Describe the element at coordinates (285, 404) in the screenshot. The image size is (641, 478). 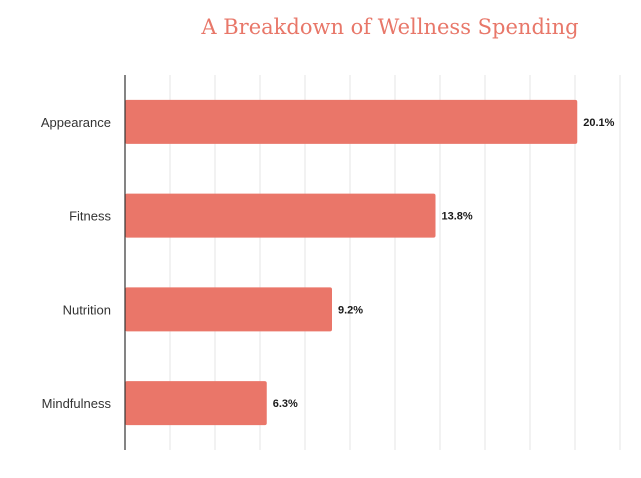
I see `data-label: 6.3%` at that location.